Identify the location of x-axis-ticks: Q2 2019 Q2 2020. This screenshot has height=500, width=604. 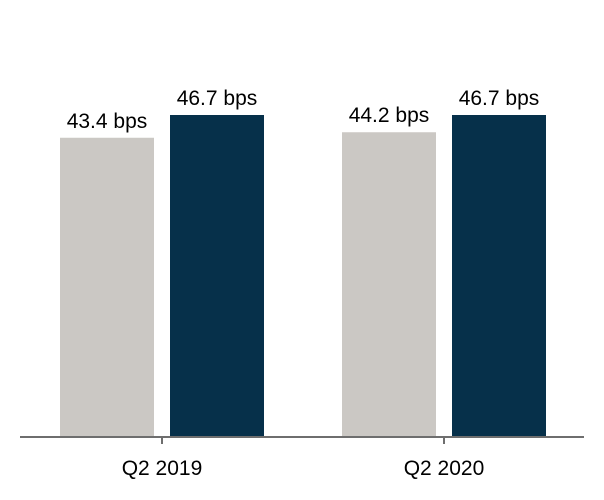
(303, 458).